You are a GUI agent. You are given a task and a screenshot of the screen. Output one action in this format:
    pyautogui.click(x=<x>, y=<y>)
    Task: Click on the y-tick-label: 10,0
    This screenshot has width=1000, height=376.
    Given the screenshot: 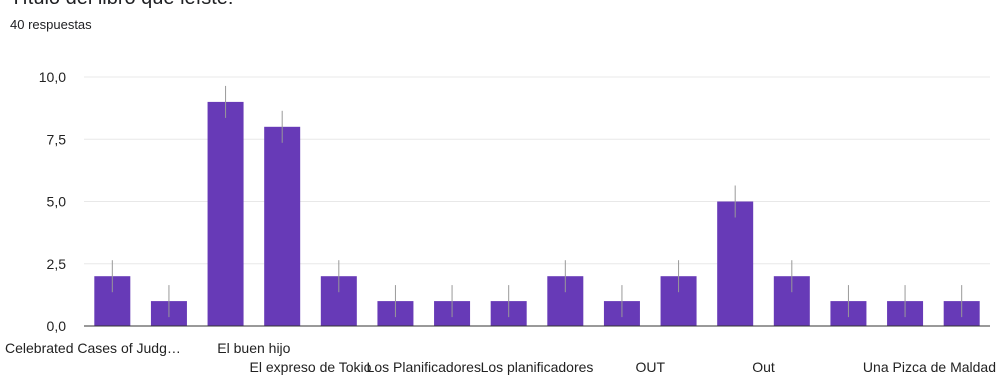 What is the action you would take?
    pyautogui.click(x=52, y=77)
    